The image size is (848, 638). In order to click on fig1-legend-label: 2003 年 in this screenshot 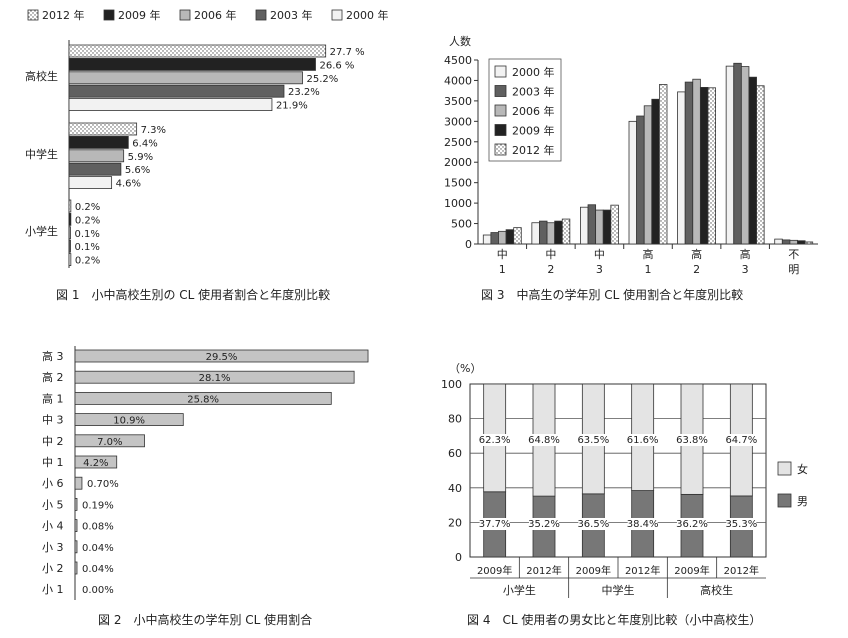, I will do `click(291, 15)`.